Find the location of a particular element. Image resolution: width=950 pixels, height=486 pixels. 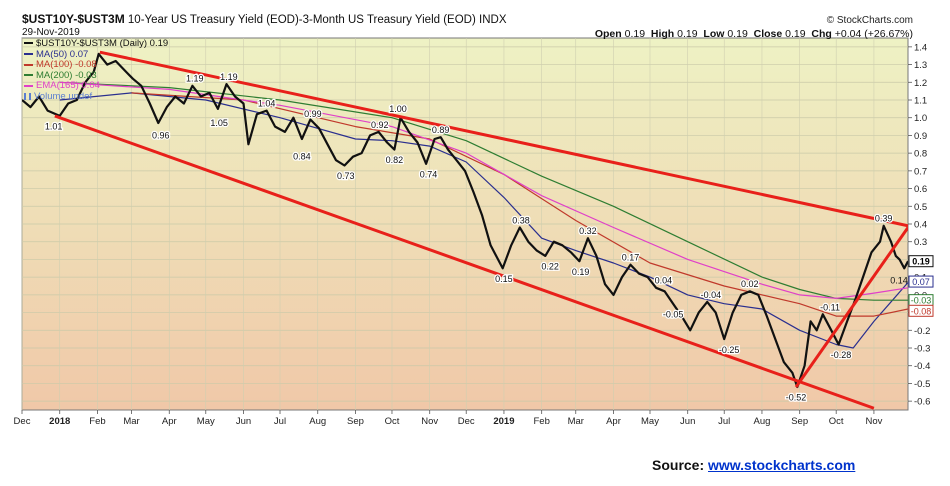

y-tick-label: 0.4 is located at coordinates (920, 225).